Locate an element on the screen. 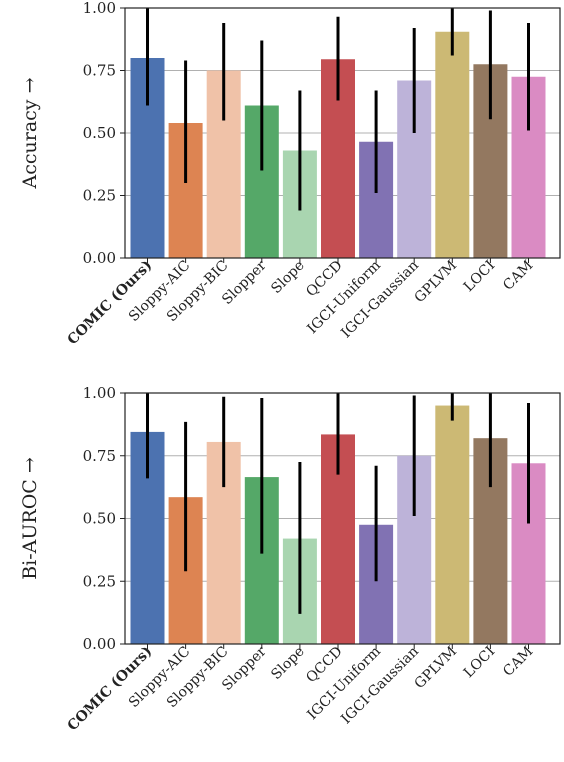 The image size is (564, 762). chart2-category-label-slope: Slope is located at coordinates (287, 663).